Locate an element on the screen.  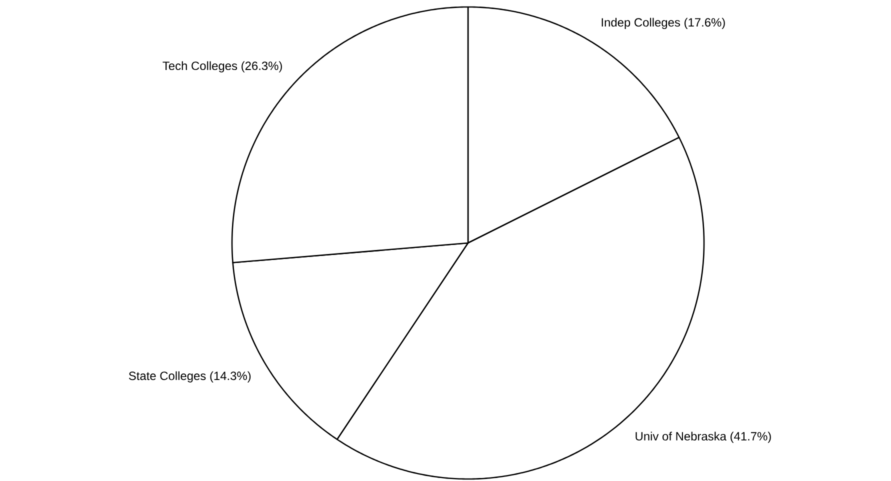
slice-label: State Colleges is located at coordinates (167, 376).